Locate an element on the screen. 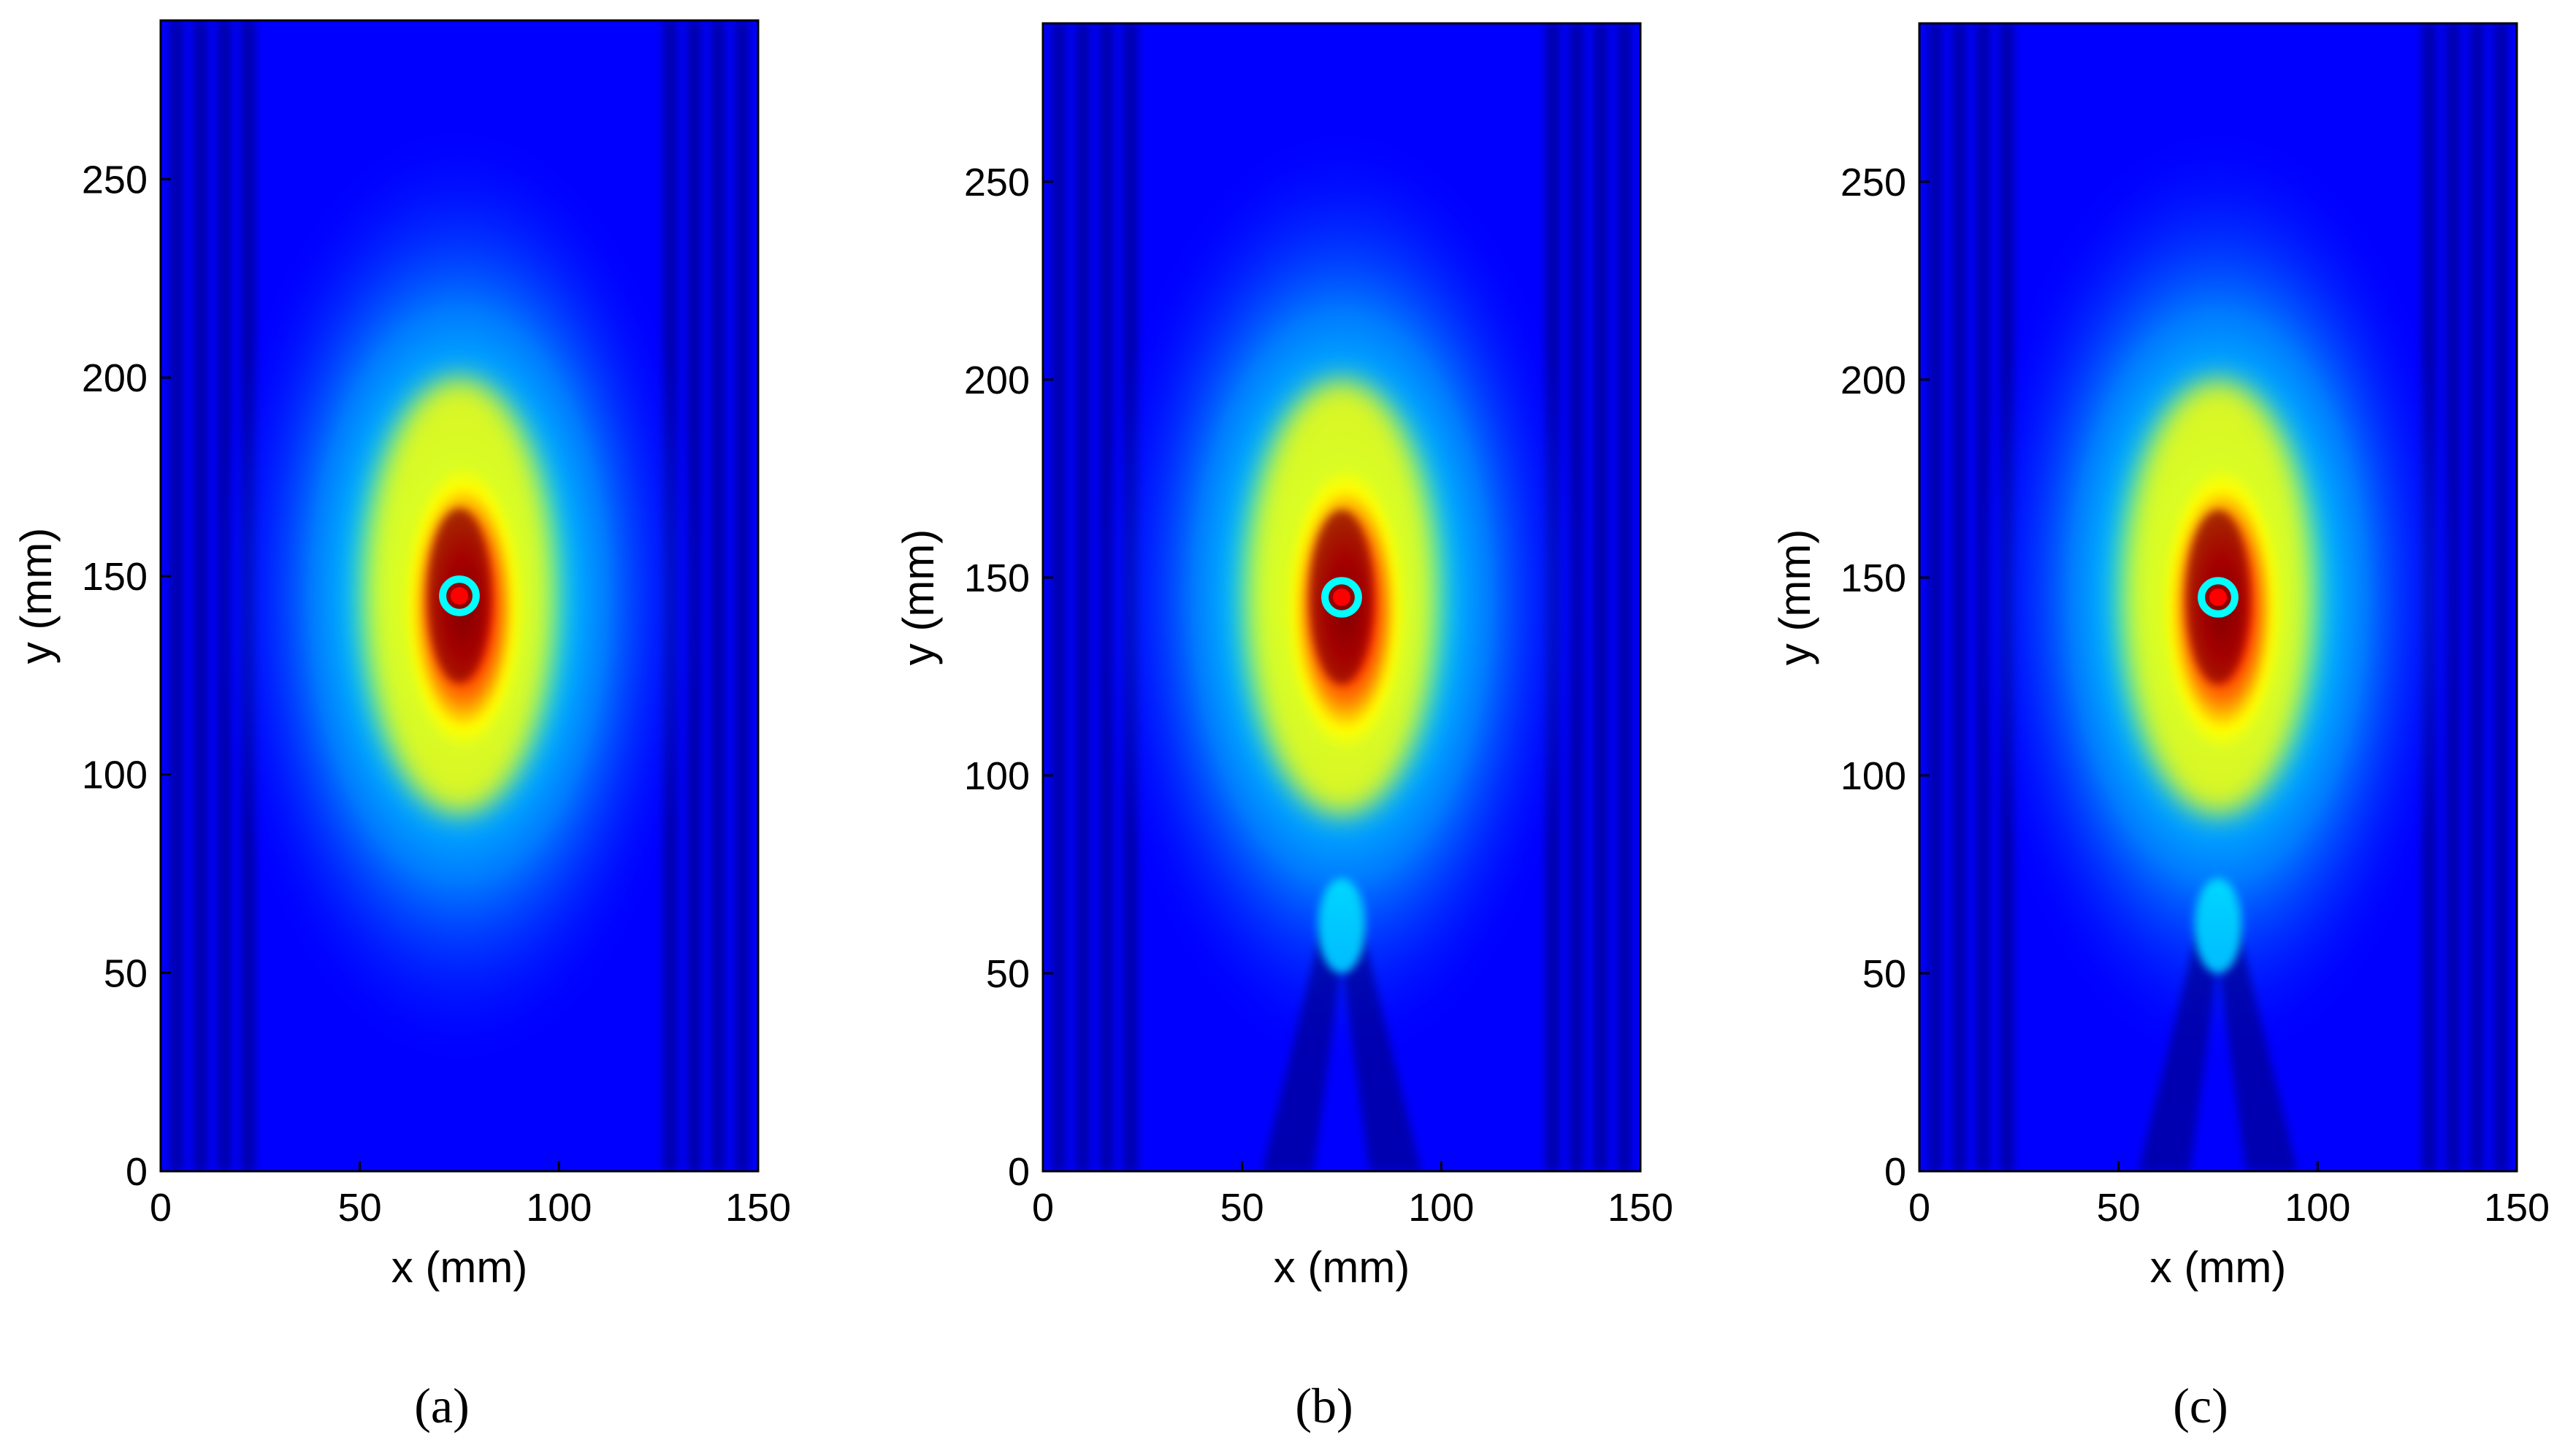 This screenshot has width=2565, height=1456. panel-label: (c) is located at coordinates (2200, 1405).